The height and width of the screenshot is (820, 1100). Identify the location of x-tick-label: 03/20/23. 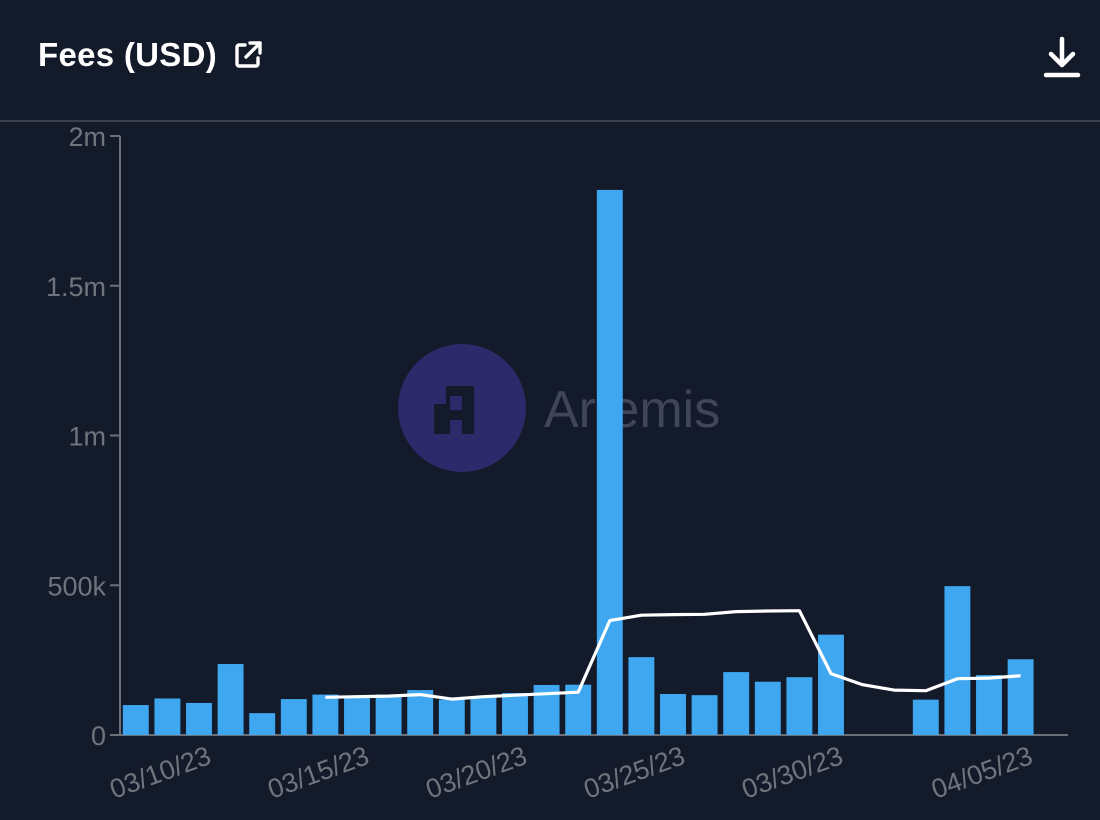
(476, 772).